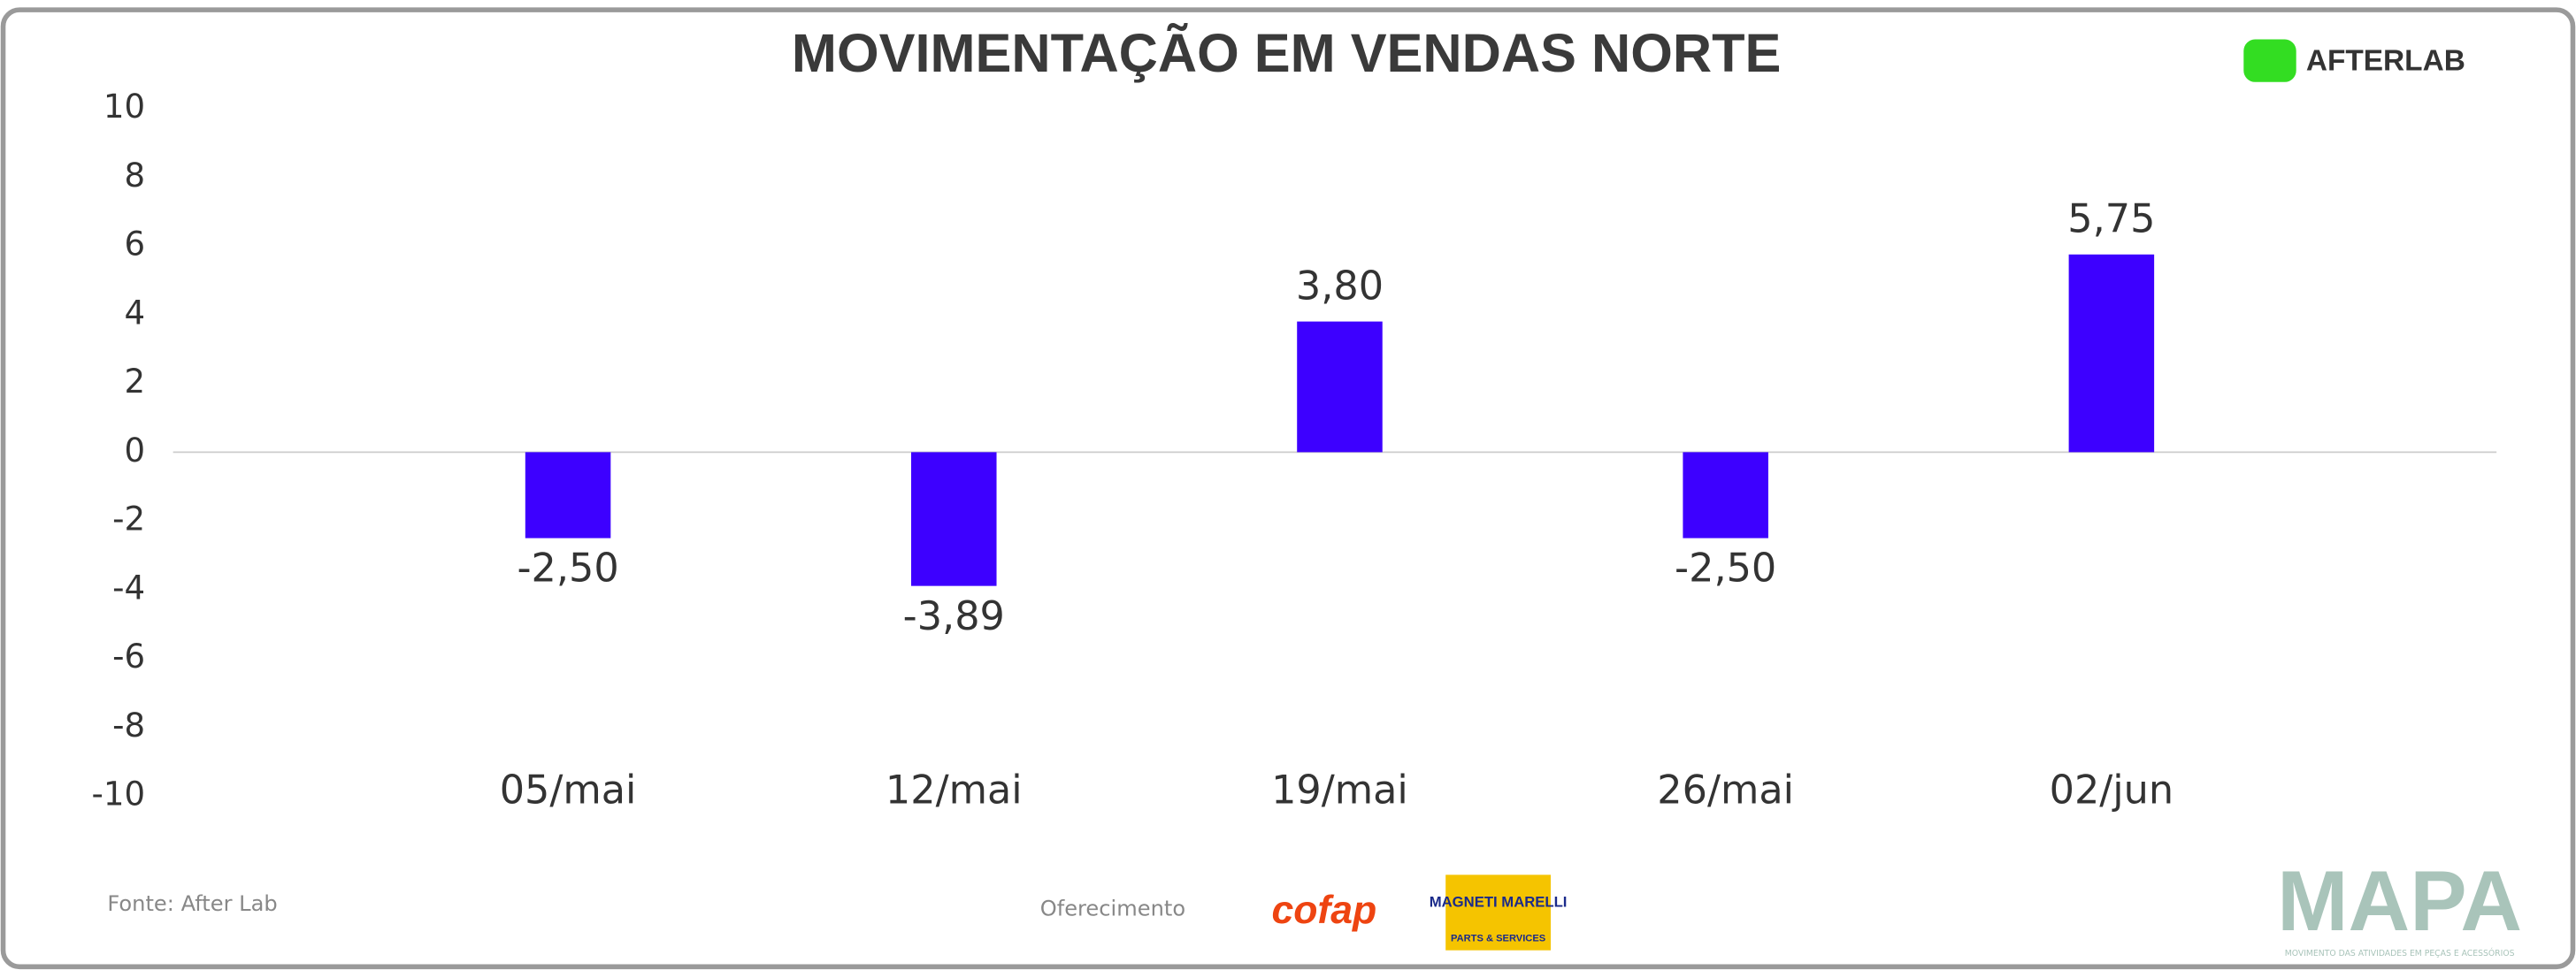  I want to click on y-tick-label: -2, so click(128, 519).